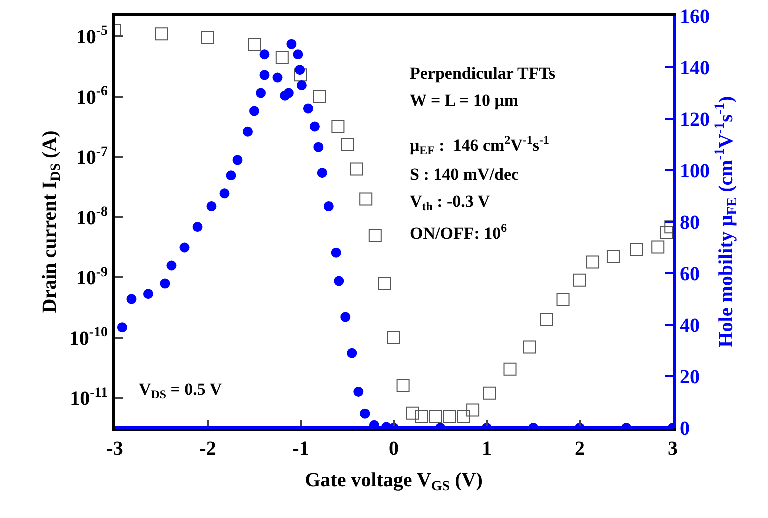  What do you see at coordinates (92, 217) in the screenshot?
I see `y-tick-label: 10$^{-8}$` at bounding box center [92, 217].